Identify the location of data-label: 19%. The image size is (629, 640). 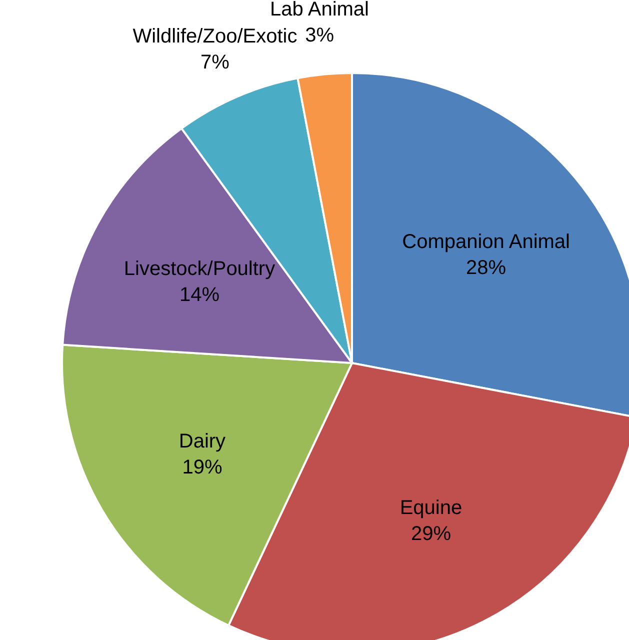
(202, 467).